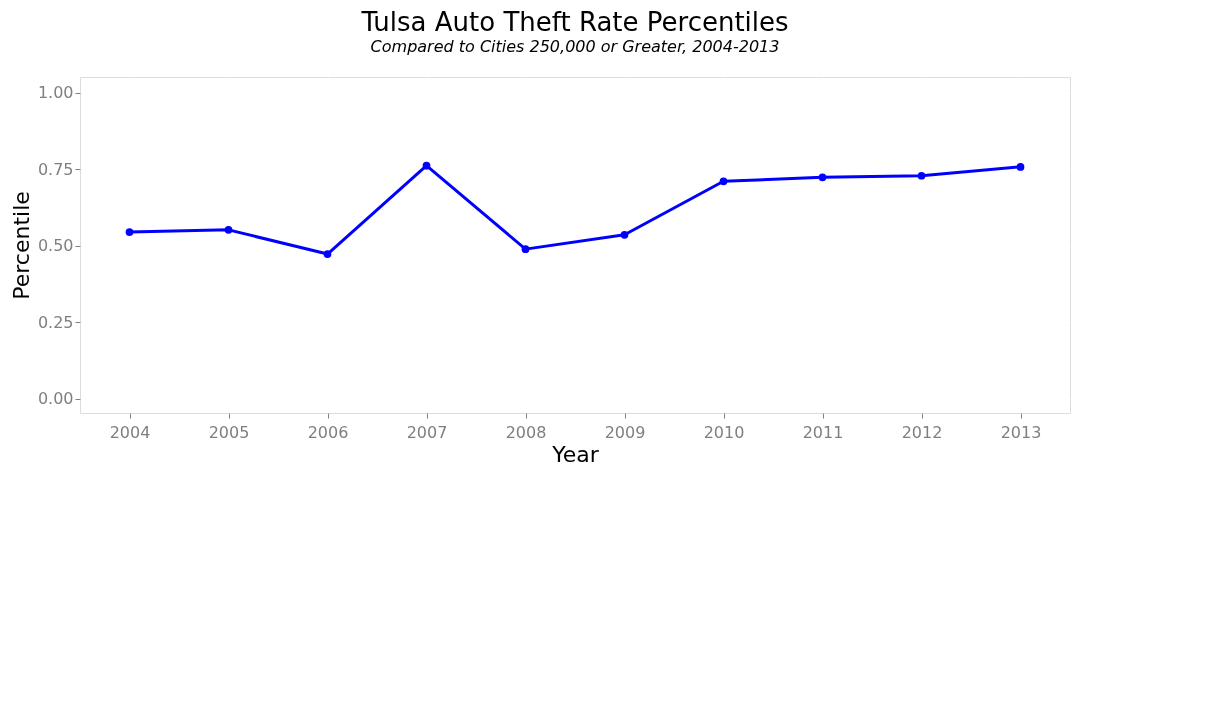 The width and height of the screenshot is (1220, 707). I want to click on x-tick-label: 2013, so click(1021, 432).